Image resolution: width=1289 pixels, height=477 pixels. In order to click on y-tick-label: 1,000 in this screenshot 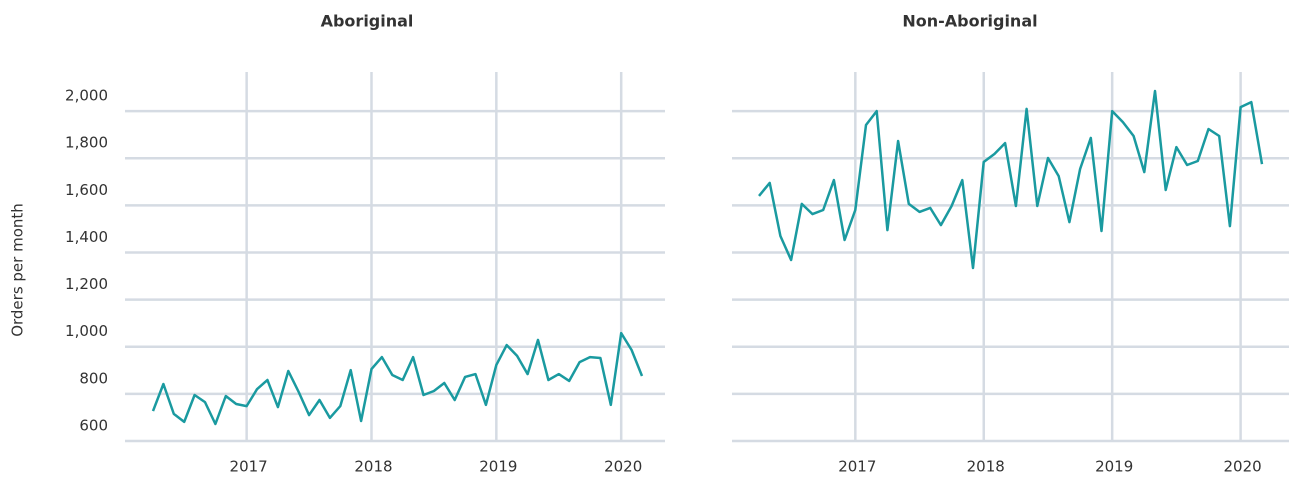, I will do `click(86, 331)`.